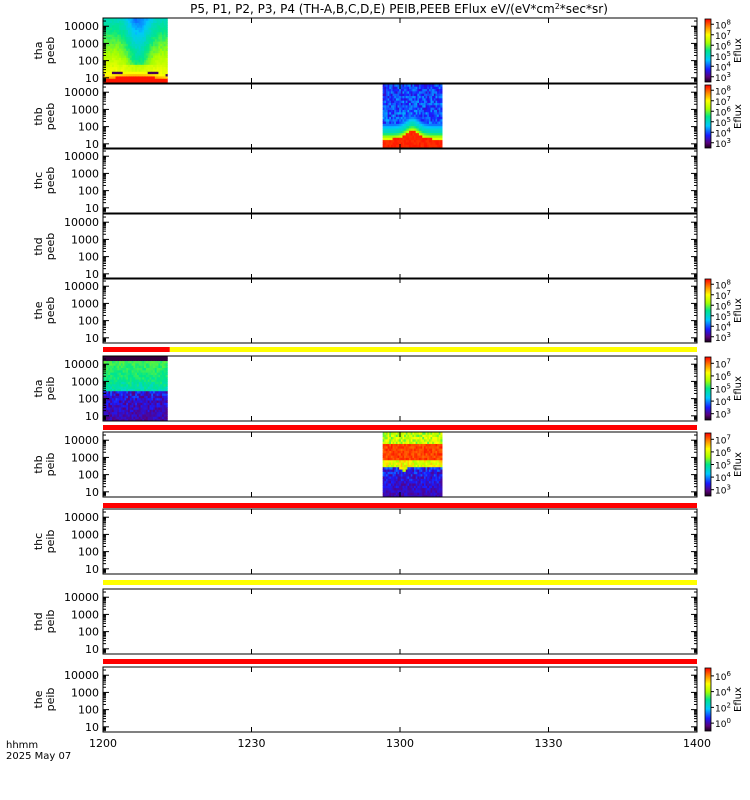 This screenshot has height=800, width=750. What do you see at coordinates (50, 389) in the screenshot?
I see `y-axis-label: peib` at bounding box center [50, 389].